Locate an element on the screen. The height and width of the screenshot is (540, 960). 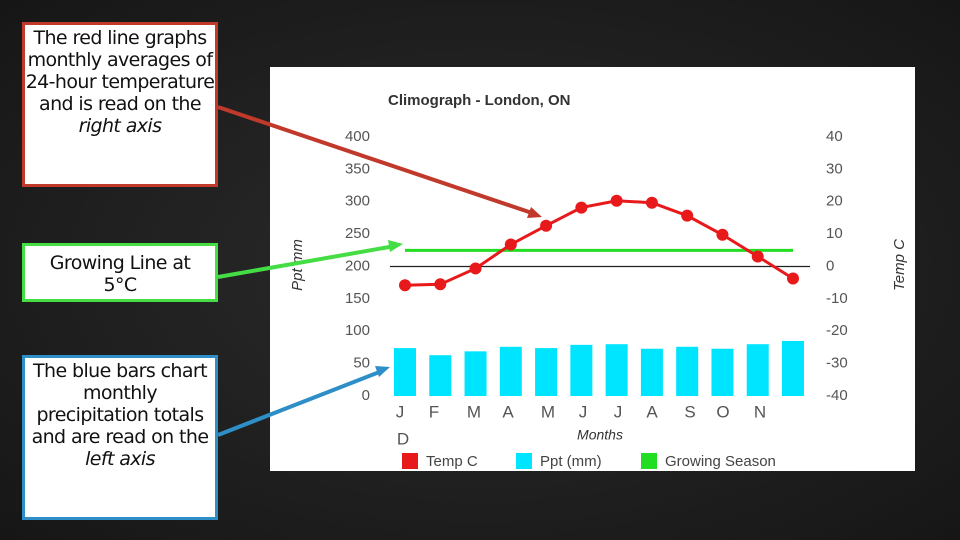
y-tick-label: 250 is located at coordinates (357, 233).